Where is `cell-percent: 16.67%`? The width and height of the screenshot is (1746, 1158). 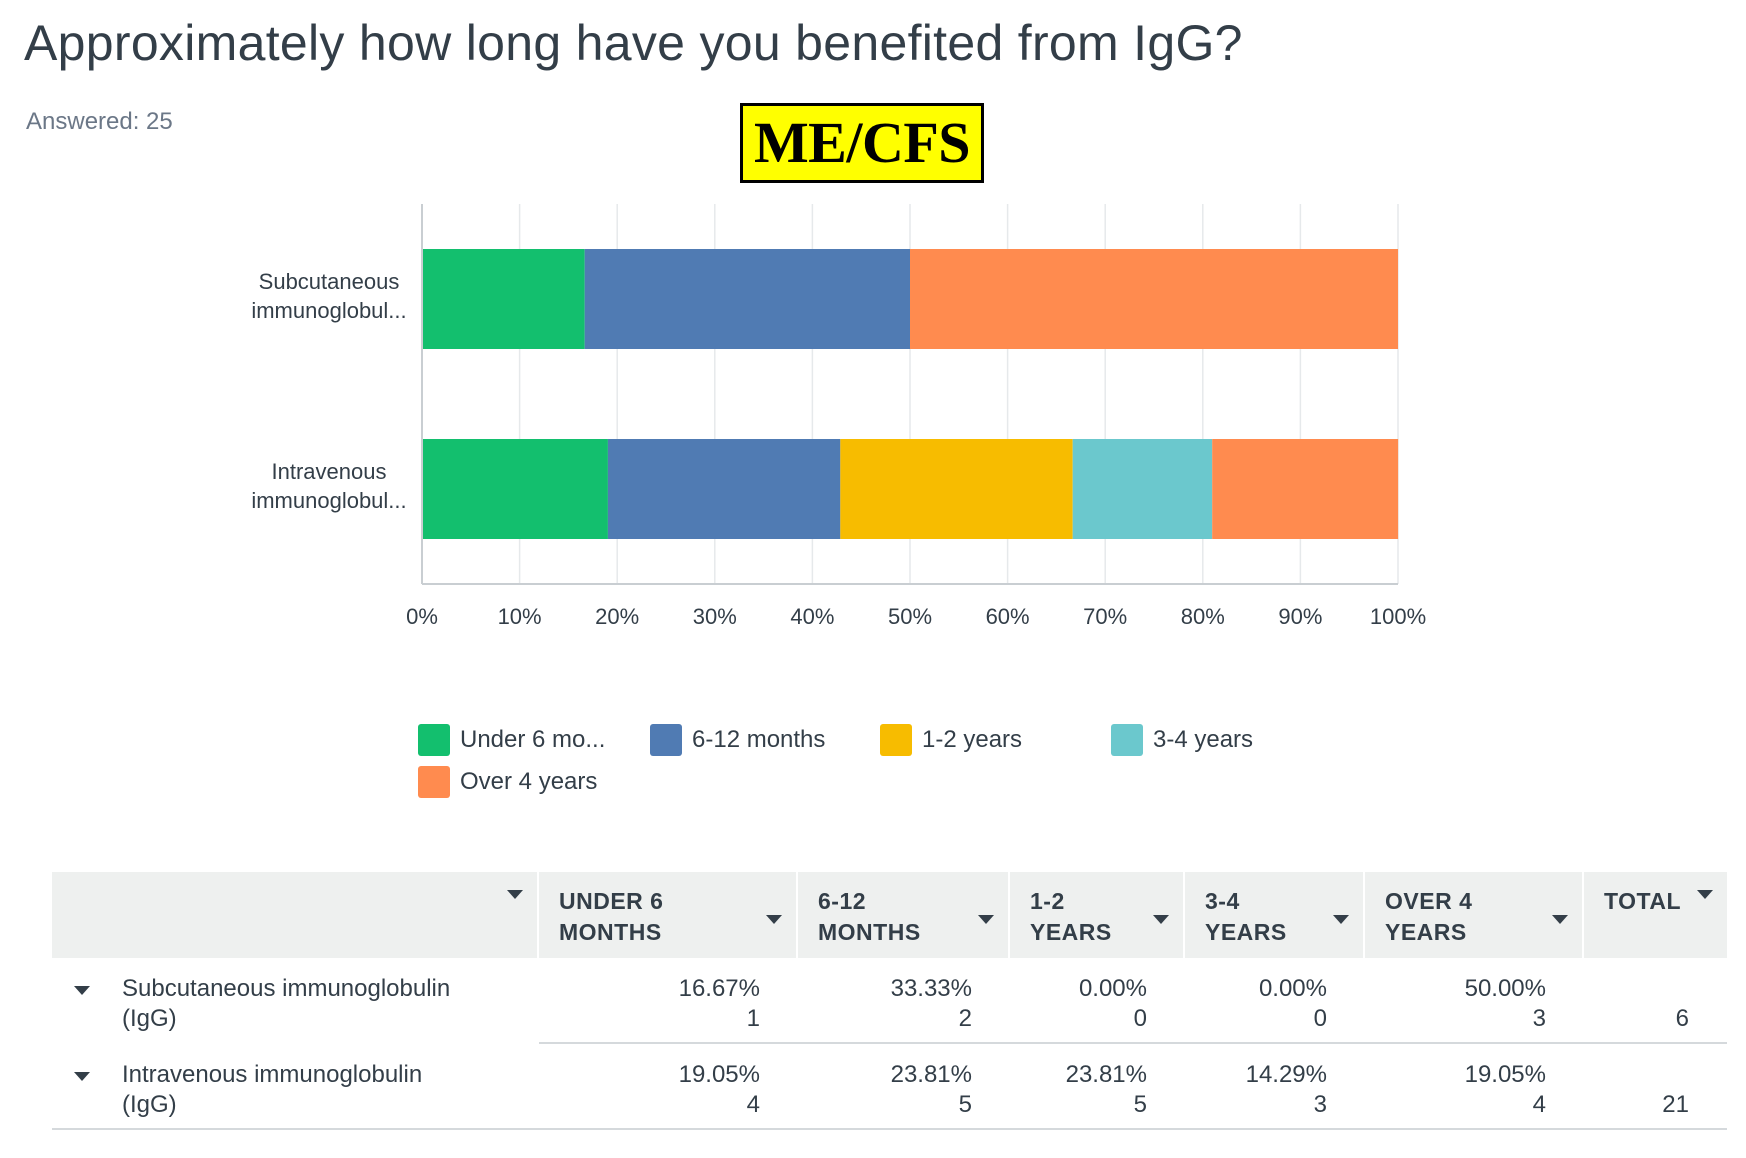 cell-percent: 16.67% is located at coordinates (719, 988).